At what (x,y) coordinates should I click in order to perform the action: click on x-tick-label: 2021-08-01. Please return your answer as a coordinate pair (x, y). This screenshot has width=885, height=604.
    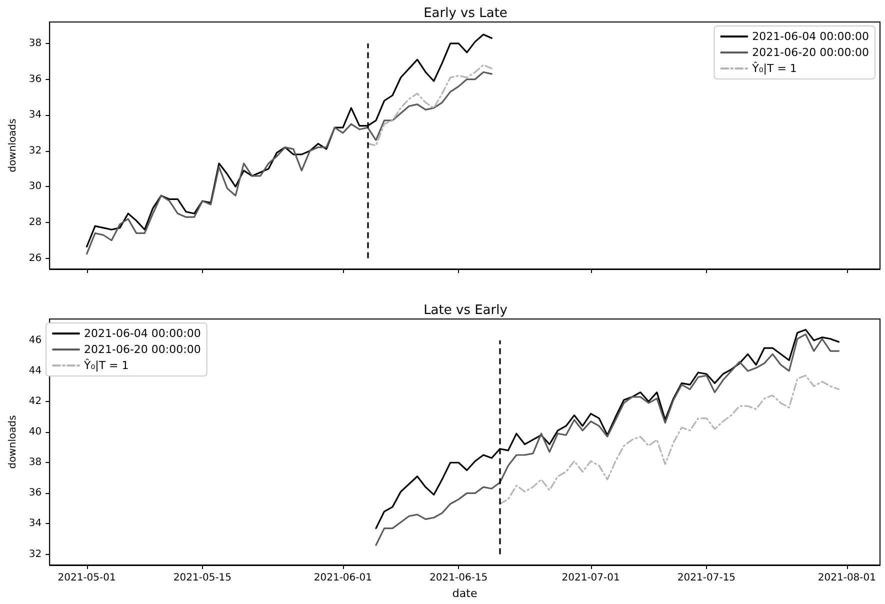
    Looking at the image, I should click on (847, 578).